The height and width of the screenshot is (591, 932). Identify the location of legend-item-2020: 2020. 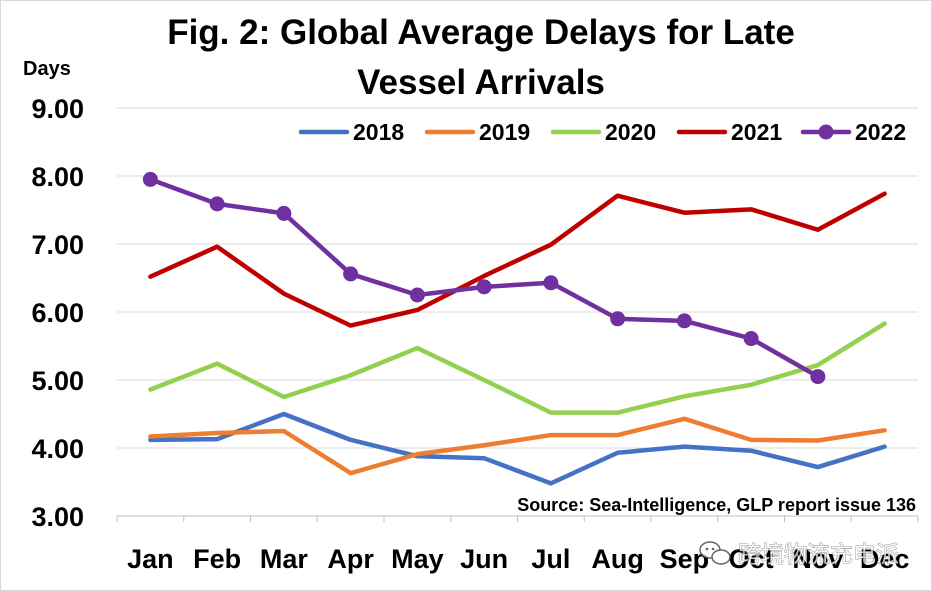
(603, 132).